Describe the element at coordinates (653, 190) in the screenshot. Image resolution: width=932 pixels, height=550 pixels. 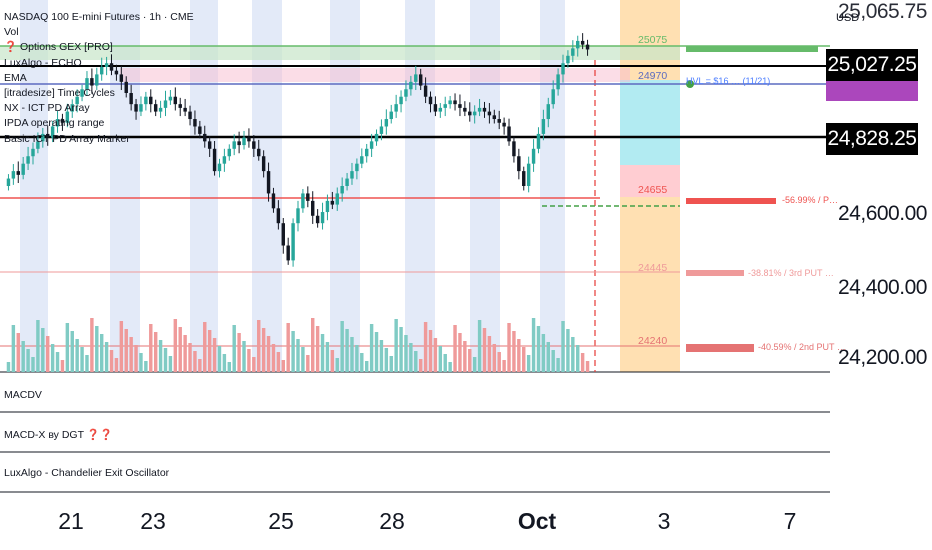
I see `gex-level-24655: 24655` at that location.